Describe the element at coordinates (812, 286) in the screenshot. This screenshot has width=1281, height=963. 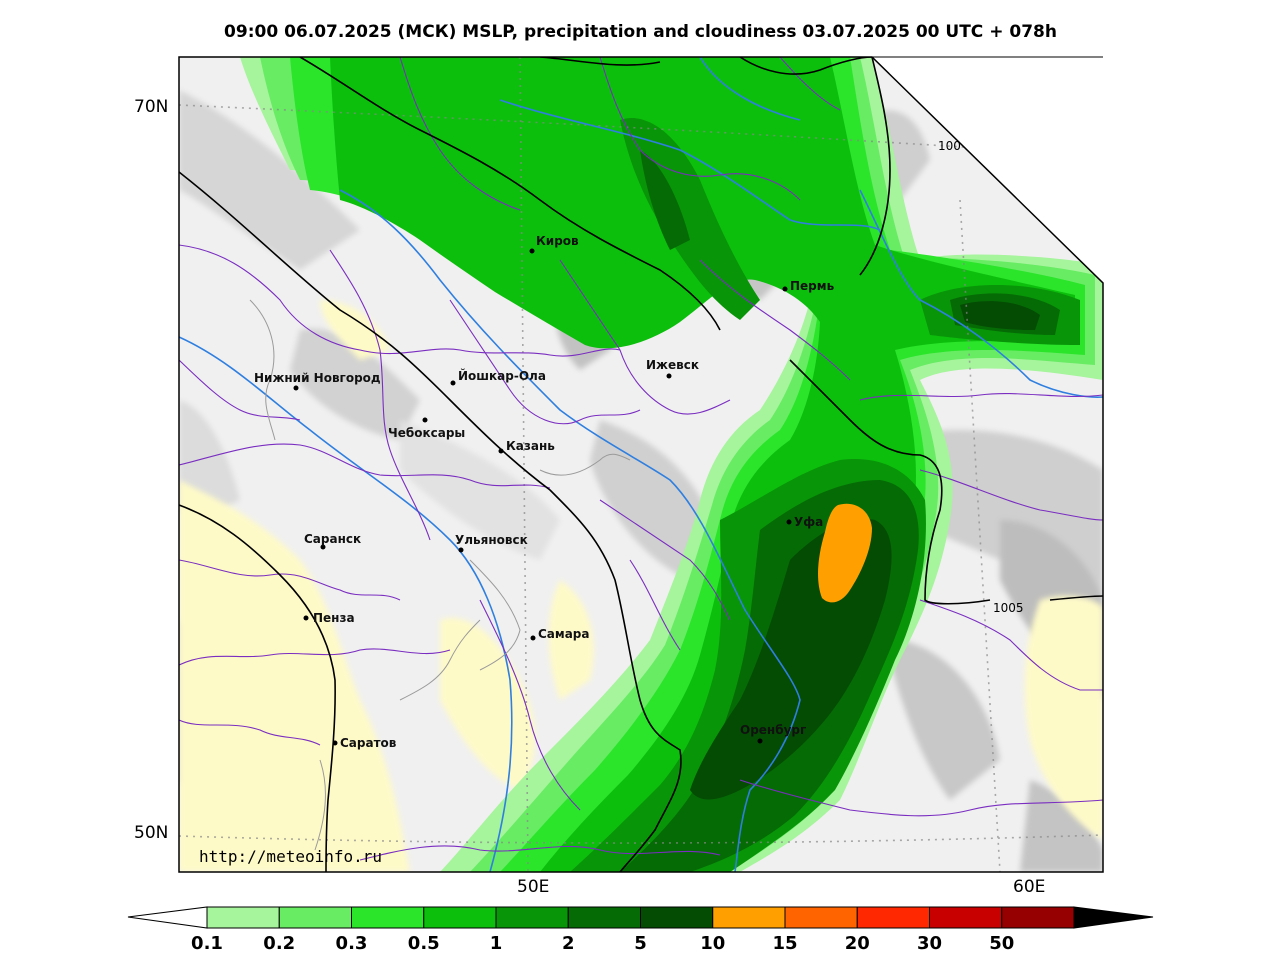
I see `city-label-perm: Пермь` at that location.